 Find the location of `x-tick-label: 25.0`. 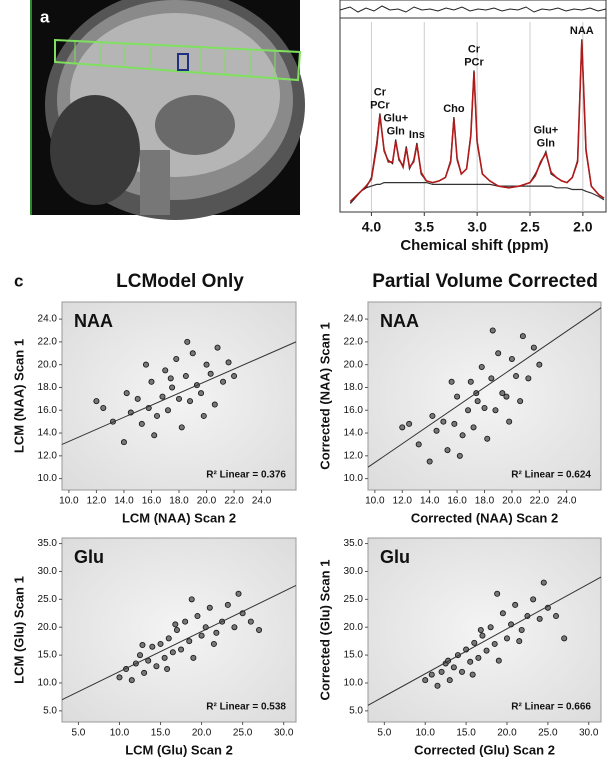

x-tick-label: 25.0 is located at coordinates (548, 733).